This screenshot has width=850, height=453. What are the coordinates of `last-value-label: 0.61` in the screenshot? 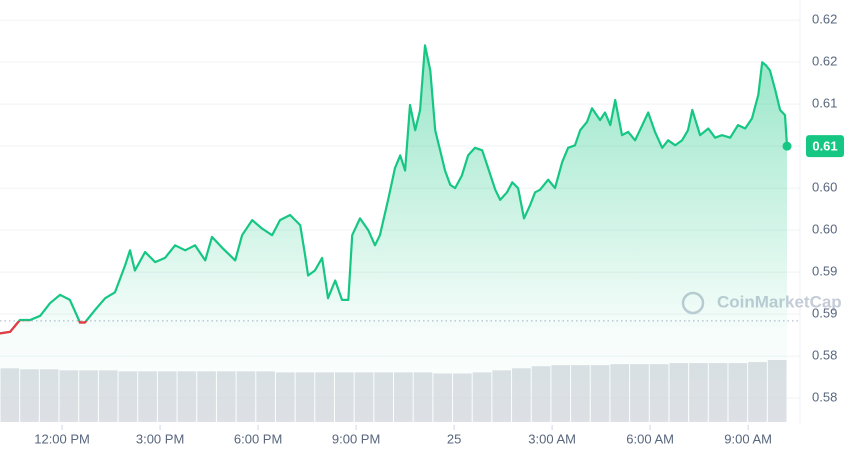 It's located at (824, 146).